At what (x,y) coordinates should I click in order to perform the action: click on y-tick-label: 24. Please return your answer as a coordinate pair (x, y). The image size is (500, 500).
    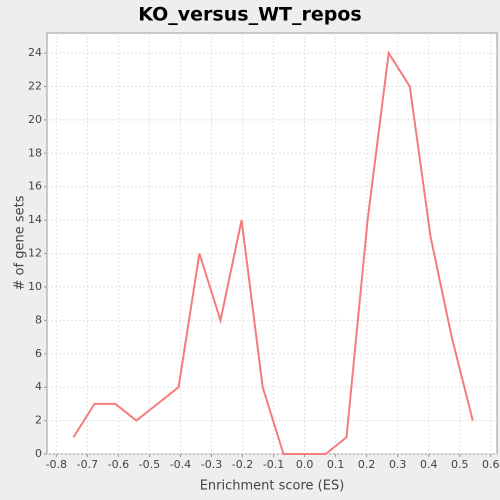
    Looking at the image, I should click on (35, 52).